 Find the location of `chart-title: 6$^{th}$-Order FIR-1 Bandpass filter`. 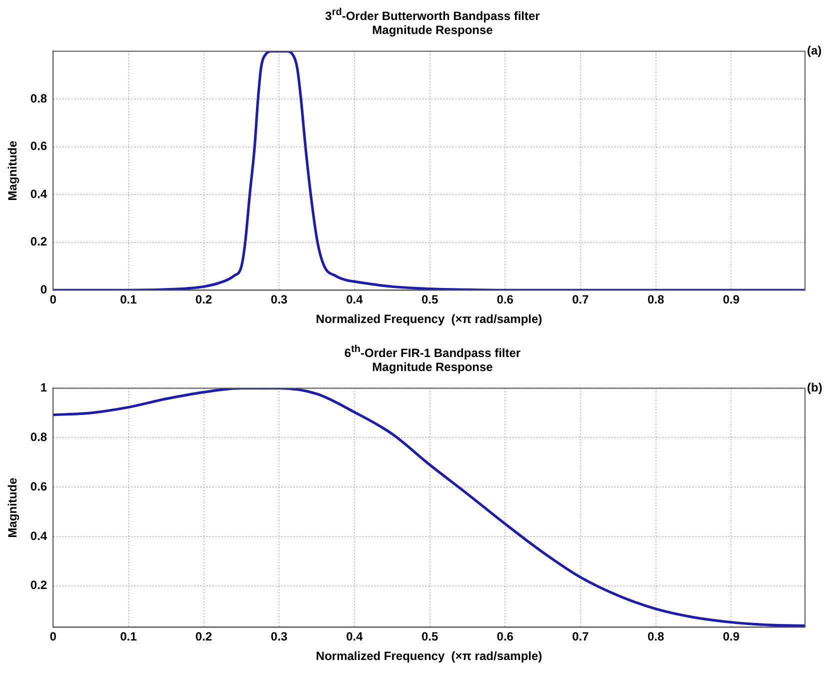

chart-title: 6$^{th}$-Order FIR-1 Bandpass filter is located at coordinates (432, 351).